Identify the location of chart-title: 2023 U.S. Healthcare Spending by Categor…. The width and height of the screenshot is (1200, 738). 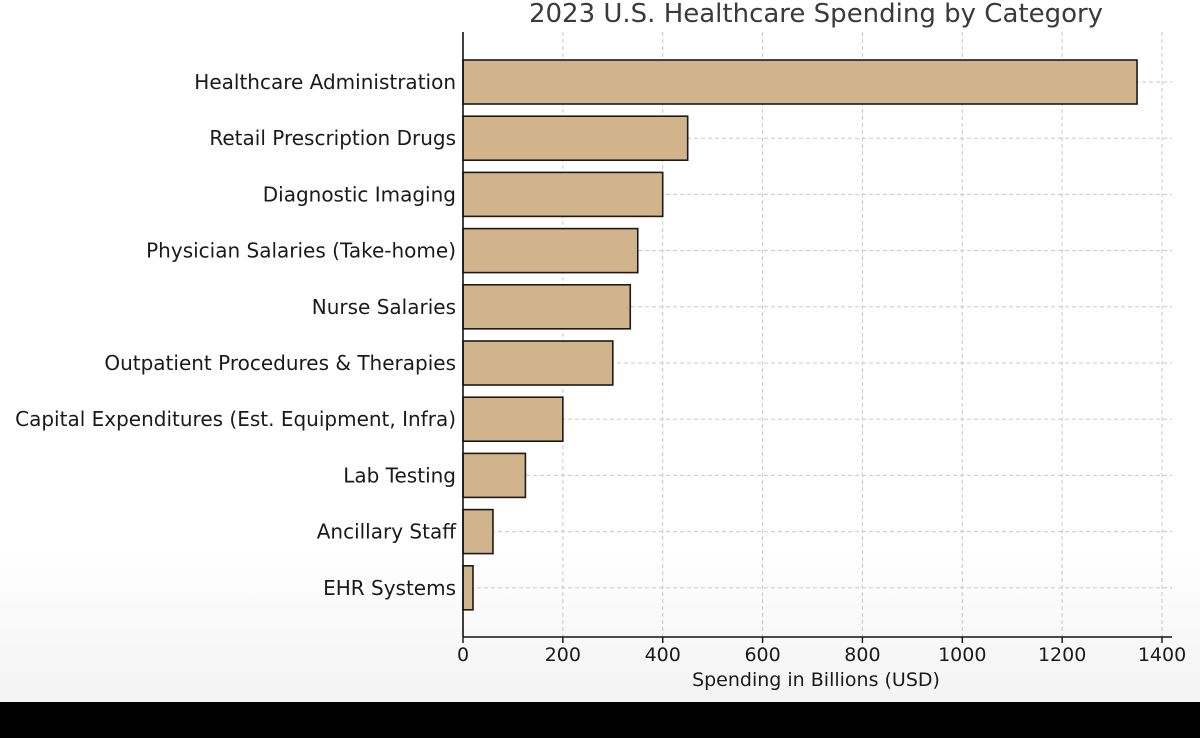
(816, 14).